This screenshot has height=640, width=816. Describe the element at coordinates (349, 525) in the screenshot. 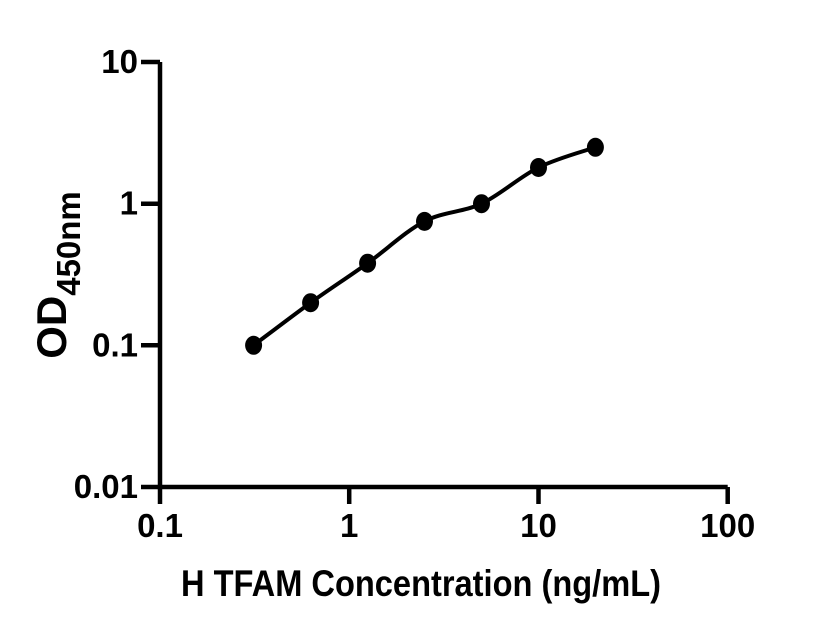

I see `x-tick-label: 1` at that location.